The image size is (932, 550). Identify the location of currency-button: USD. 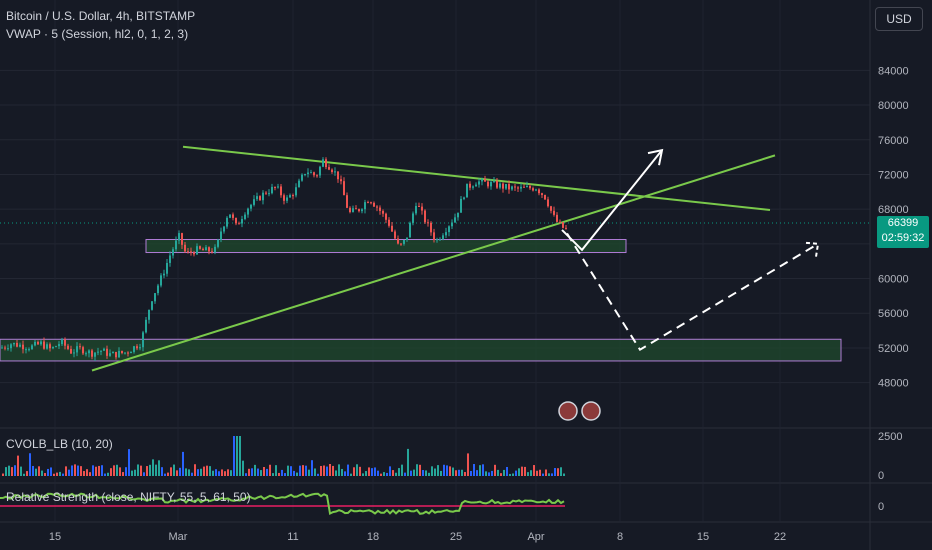
(899, 19).